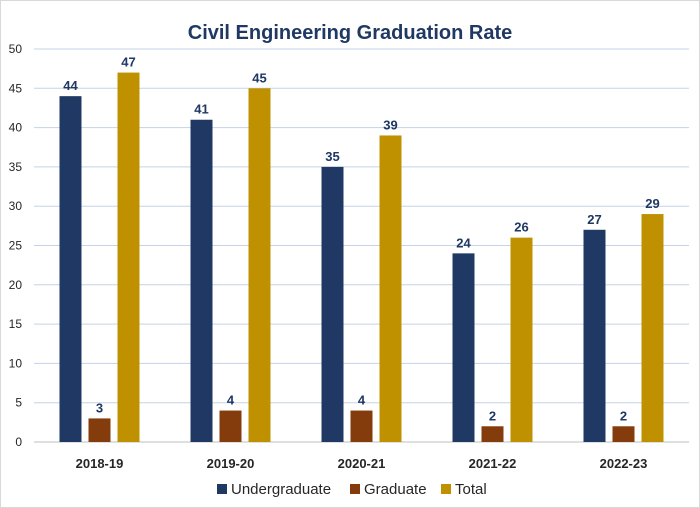  Describe the element at coordinates (16, 128) in the screenshot. I see `y-tick-label: 40` at that location.